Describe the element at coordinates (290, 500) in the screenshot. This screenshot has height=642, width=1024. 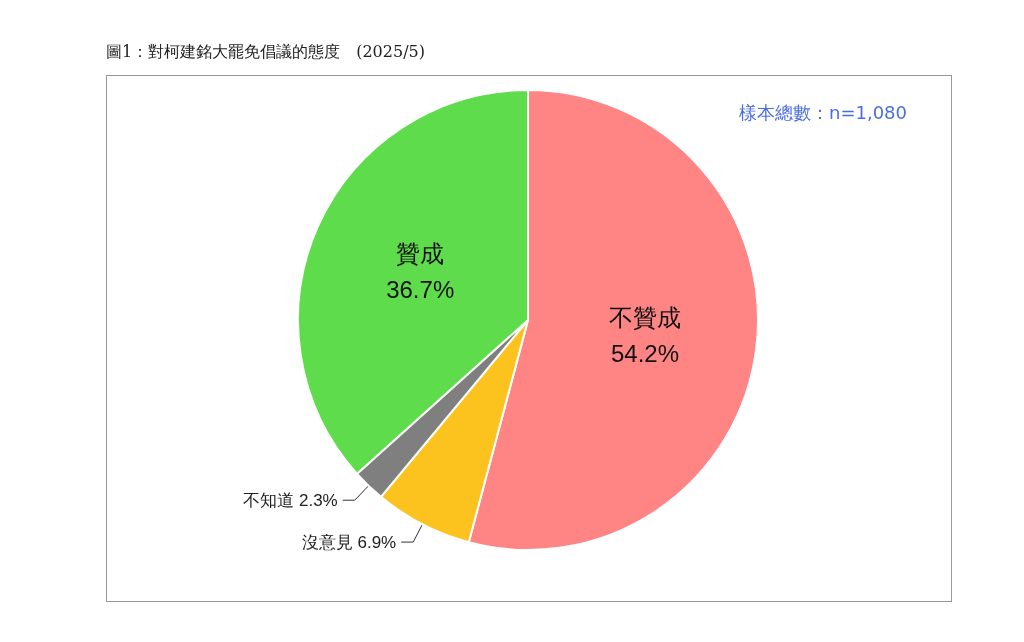
I see `slice-label: 不知道 2.3%` at that location.